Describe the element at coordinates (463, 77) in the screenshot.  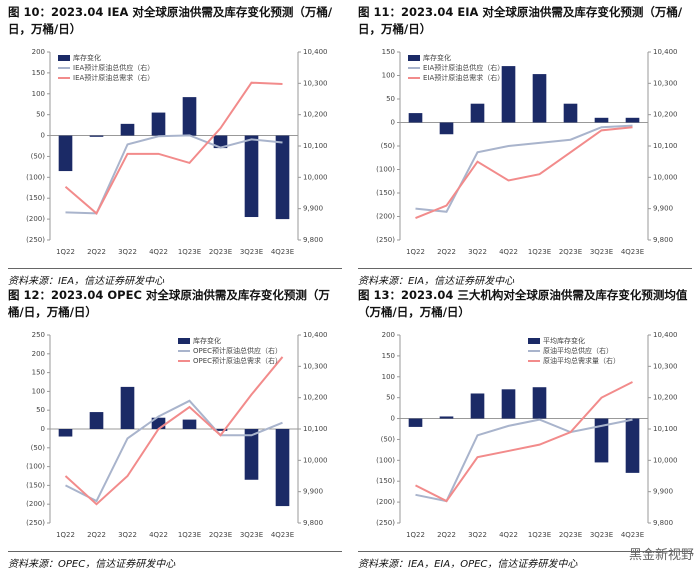
I see `legend-label: EIA预计原油总需求（右）` at that location.